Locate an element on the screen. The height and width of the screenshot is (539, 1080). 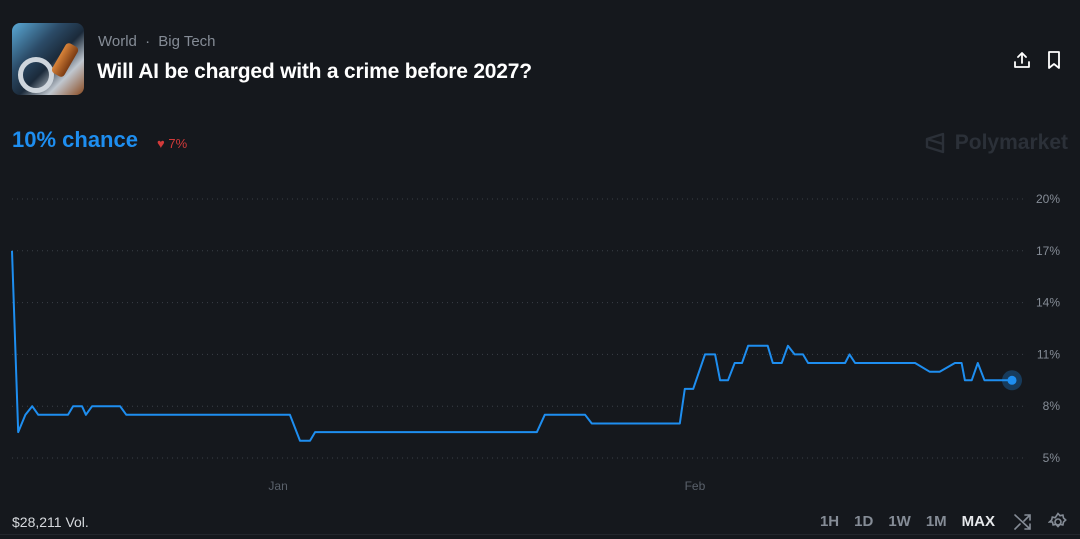
market-thumbnail is located at coordinates (48, 59).